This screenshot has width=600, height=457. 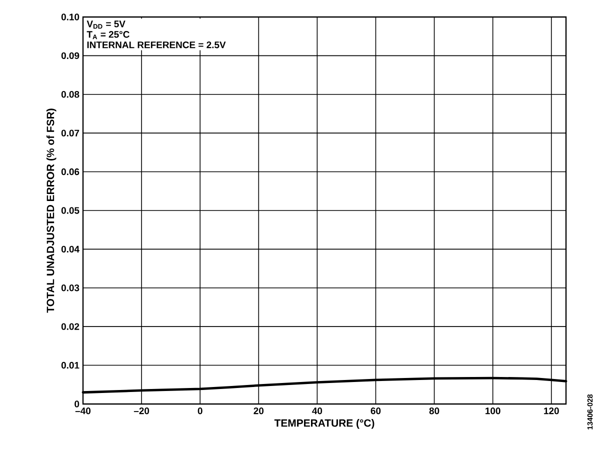 What do you see at coordinates (70, 172) in the screenshot?
I see `y-tick-label: 0.06` at bounding box center [70, 172].